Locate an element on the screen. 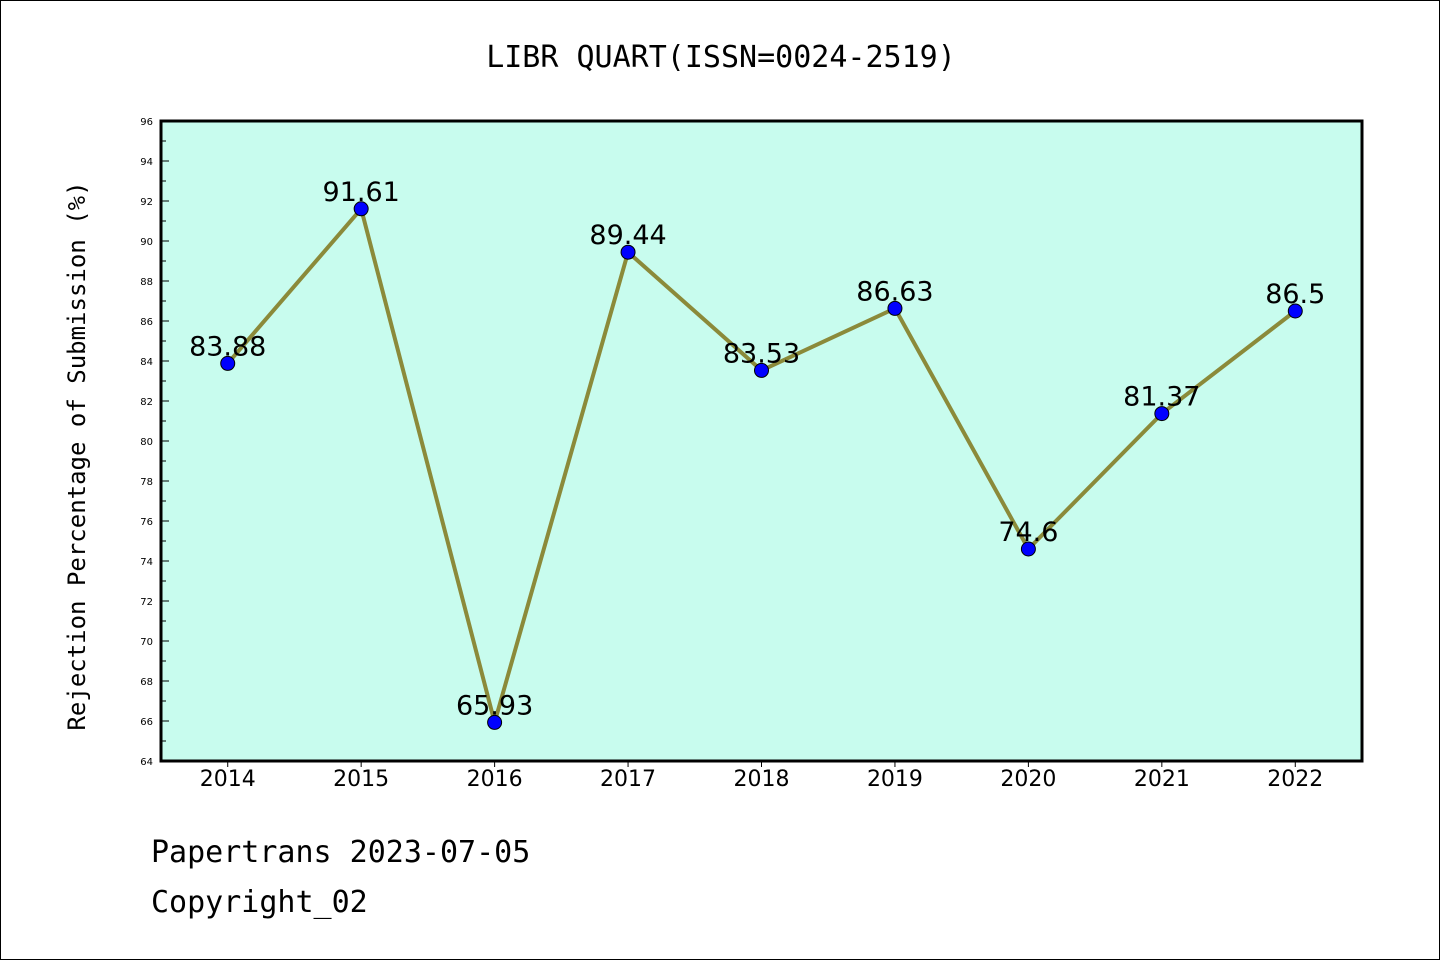  y-tick-label: 64 is located at coordinates (146, 762).